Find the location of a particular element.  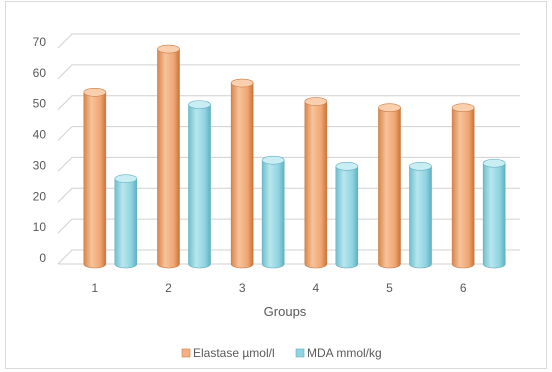

y-tick-label: 0 is located at coordinates (42, 258).